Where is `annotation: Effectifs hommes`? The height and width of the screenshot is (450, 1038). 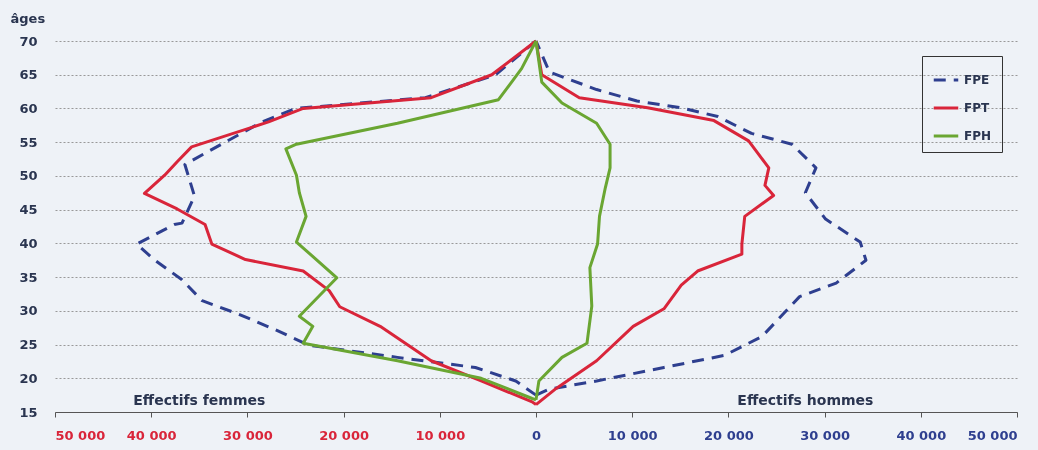
annotation: Effectifs hommes is located at coordinates (805, 400).